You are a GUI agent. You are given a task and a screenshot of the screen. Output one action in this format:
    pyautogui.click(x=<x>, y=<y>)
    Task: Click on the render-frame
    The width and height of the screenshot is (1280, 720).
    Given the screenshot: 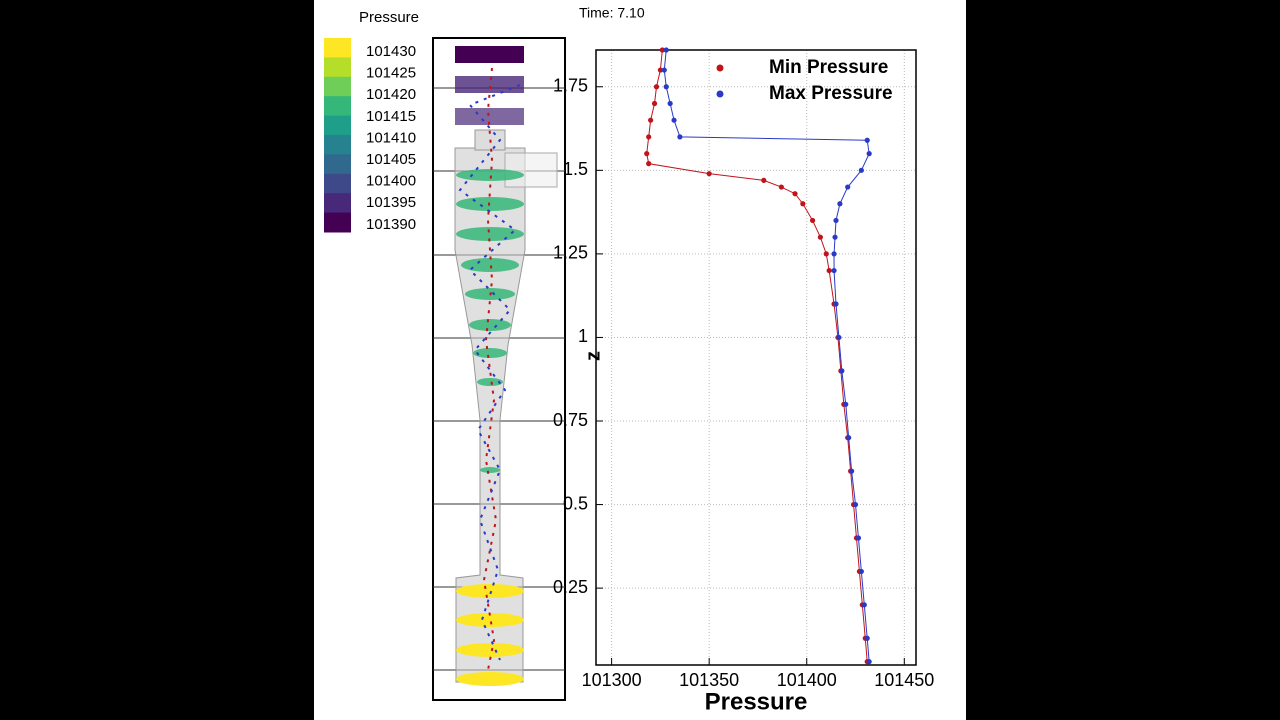 What is the action you would take?
    pyautogui.click(x=499, y=369)
    